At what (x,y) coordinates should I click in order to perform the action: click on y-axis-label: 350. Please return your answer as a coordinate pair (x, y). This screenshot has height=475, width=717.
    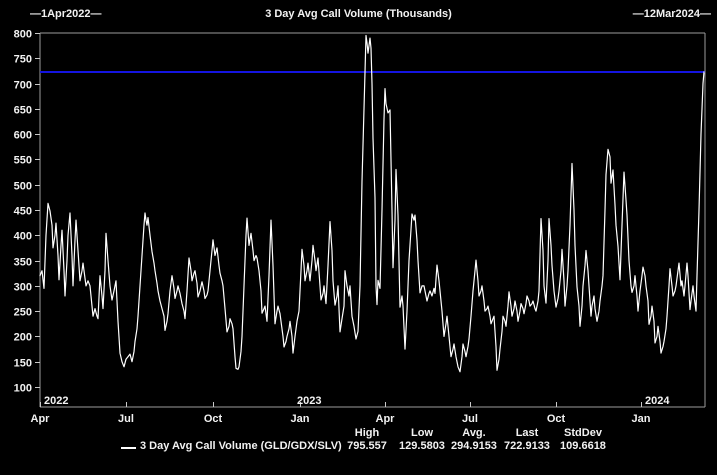
    Looking at the image, I should click on (23, 263).